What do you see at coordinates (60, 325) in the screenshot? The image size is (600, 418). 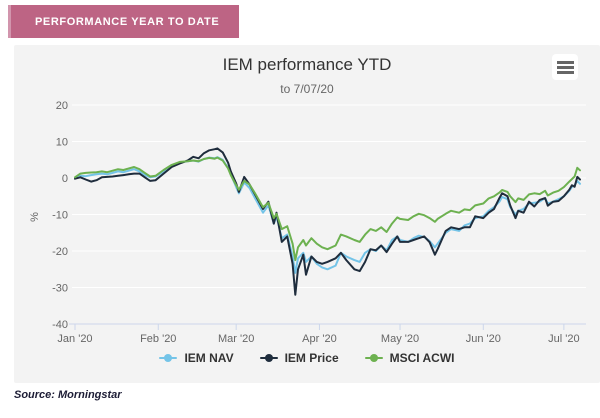 I see `y-tick-label: -40` at bounding box center [60, 325].